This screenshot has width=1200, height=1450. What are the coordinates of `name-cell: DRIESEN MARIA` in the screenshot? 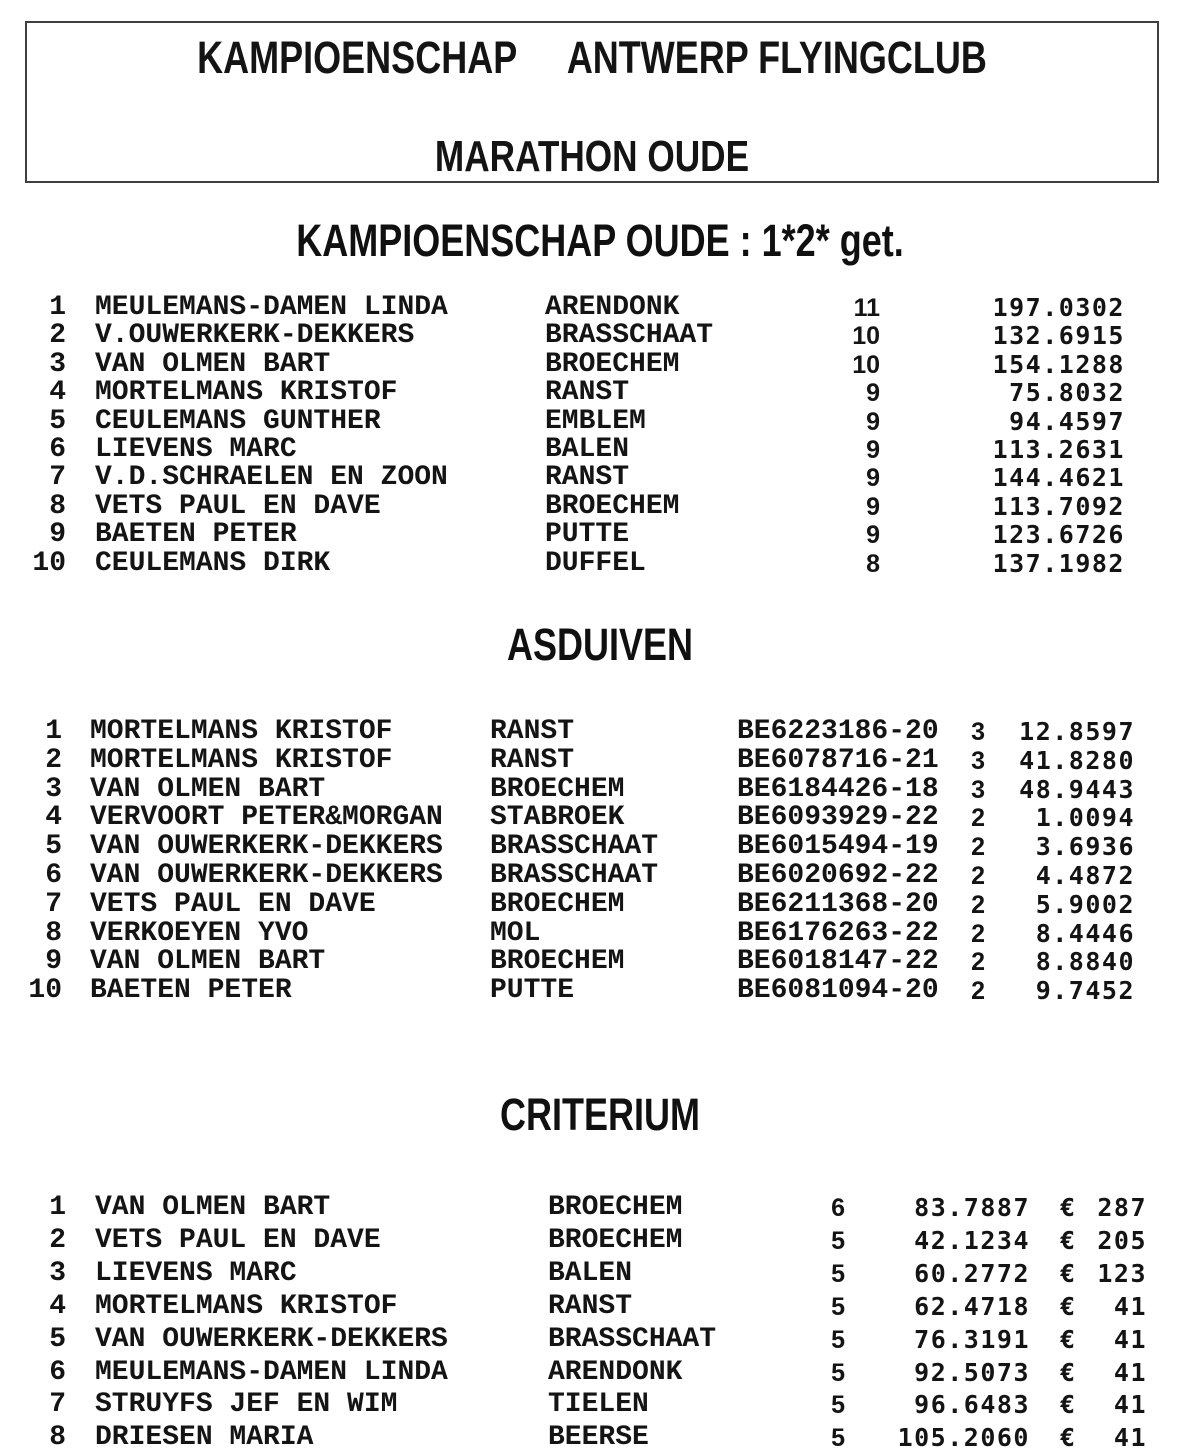 It's located at (204, 1436).